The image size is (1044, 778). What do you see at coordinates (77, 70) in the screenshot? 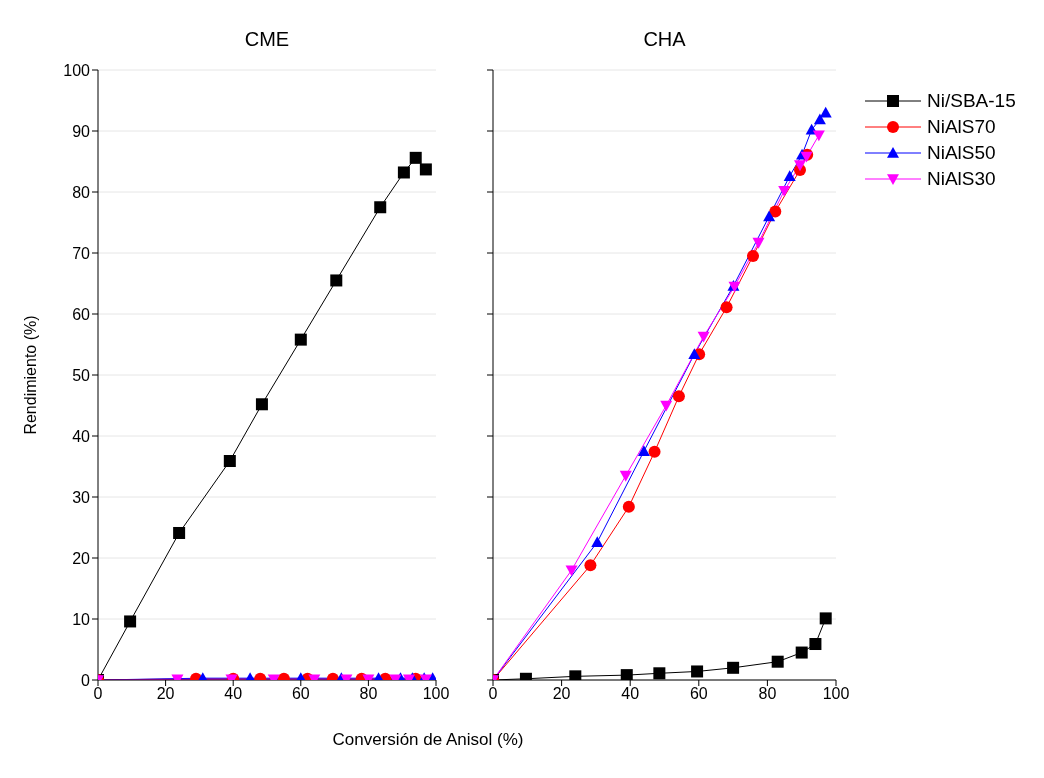
I see `y-tick-label: 100` at bounding box center [77, 70].